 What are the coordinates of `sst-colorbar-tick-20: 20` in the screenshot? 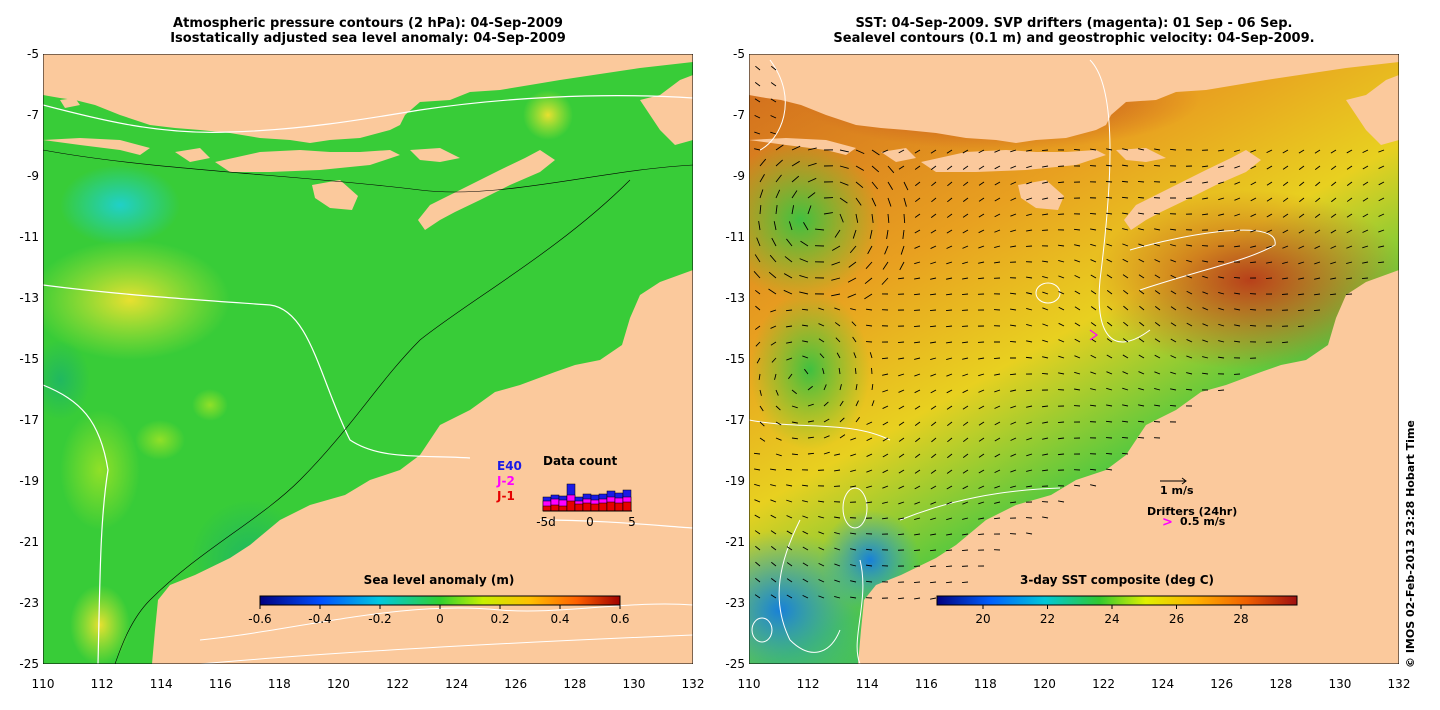 It's located at (982, 619).